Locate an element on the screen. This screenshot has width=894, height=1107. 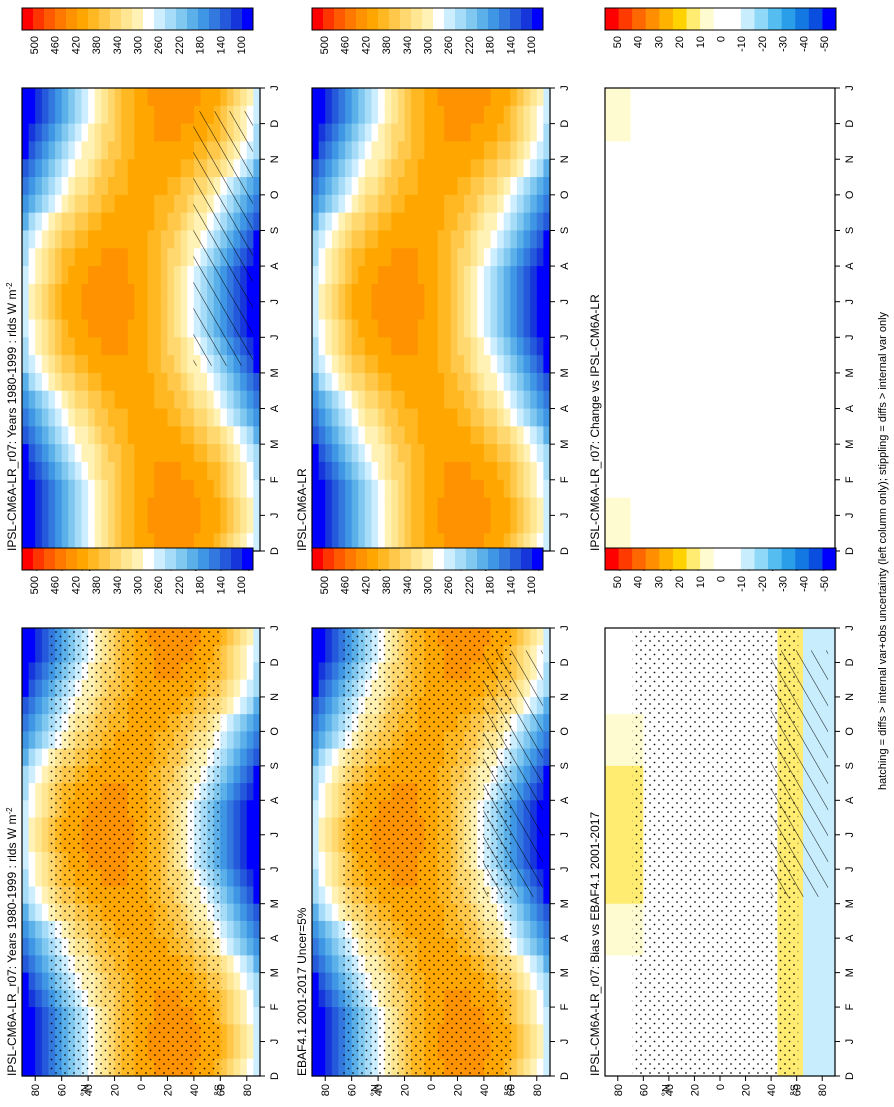
month-tick-label: D is located at coordinates (275, 551).